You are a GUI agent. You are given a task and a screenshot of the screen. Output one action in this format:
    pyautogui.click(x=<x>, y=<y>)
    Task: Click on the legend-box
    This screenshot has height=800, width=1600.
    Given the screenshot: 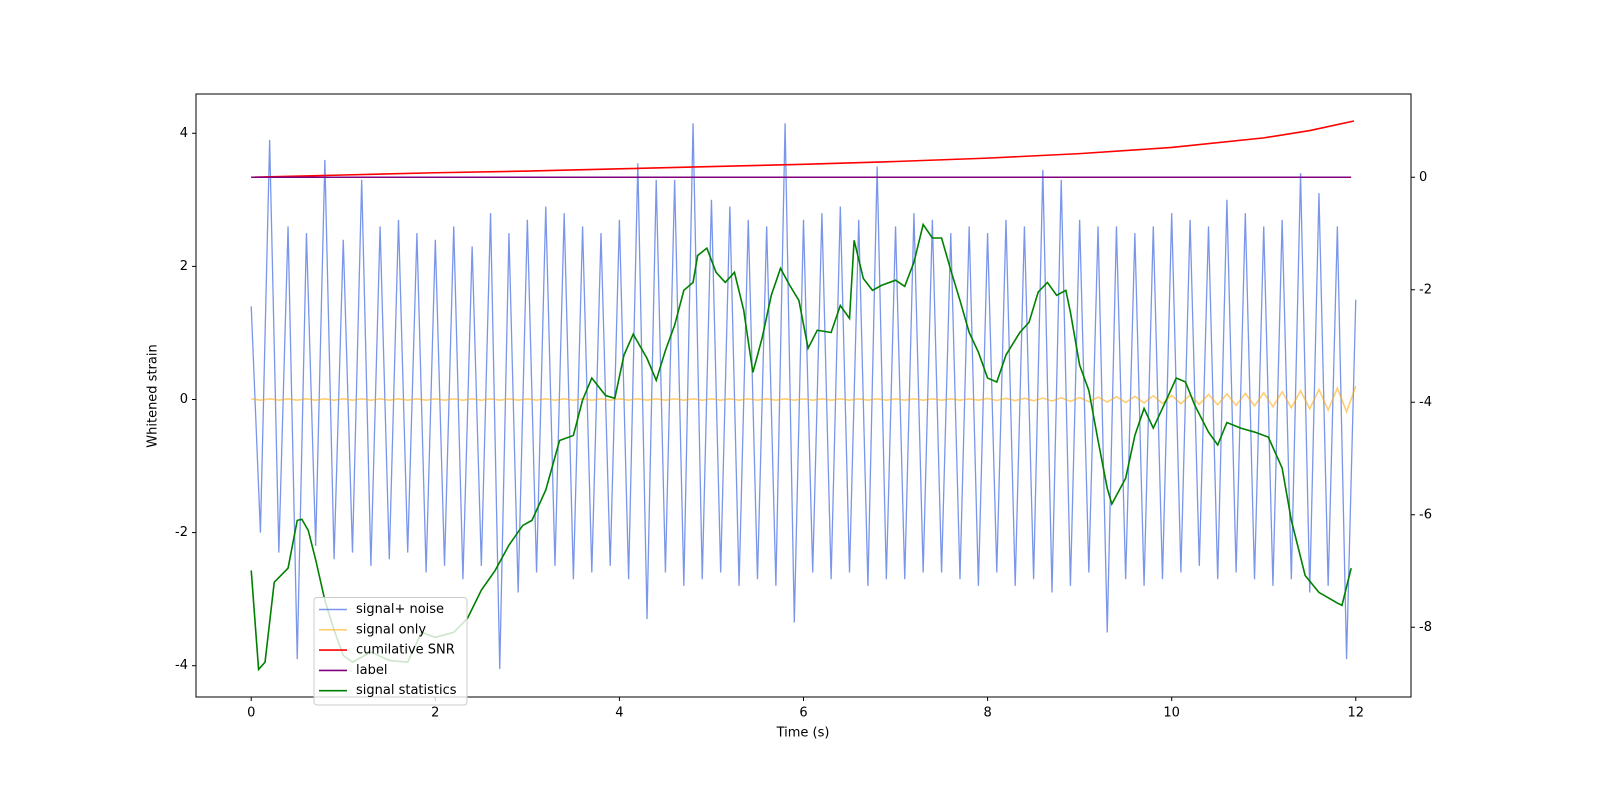 What is the action you would take?
    pyautogui.click(x=390, y=651)
    